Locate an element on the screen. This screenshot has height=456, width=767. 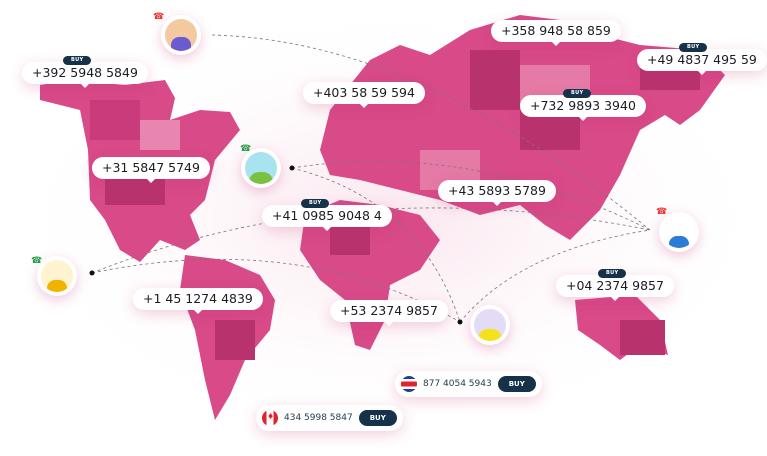
phone-number-bubble: +53 2374 9857 is located at coordinates (389, 313).